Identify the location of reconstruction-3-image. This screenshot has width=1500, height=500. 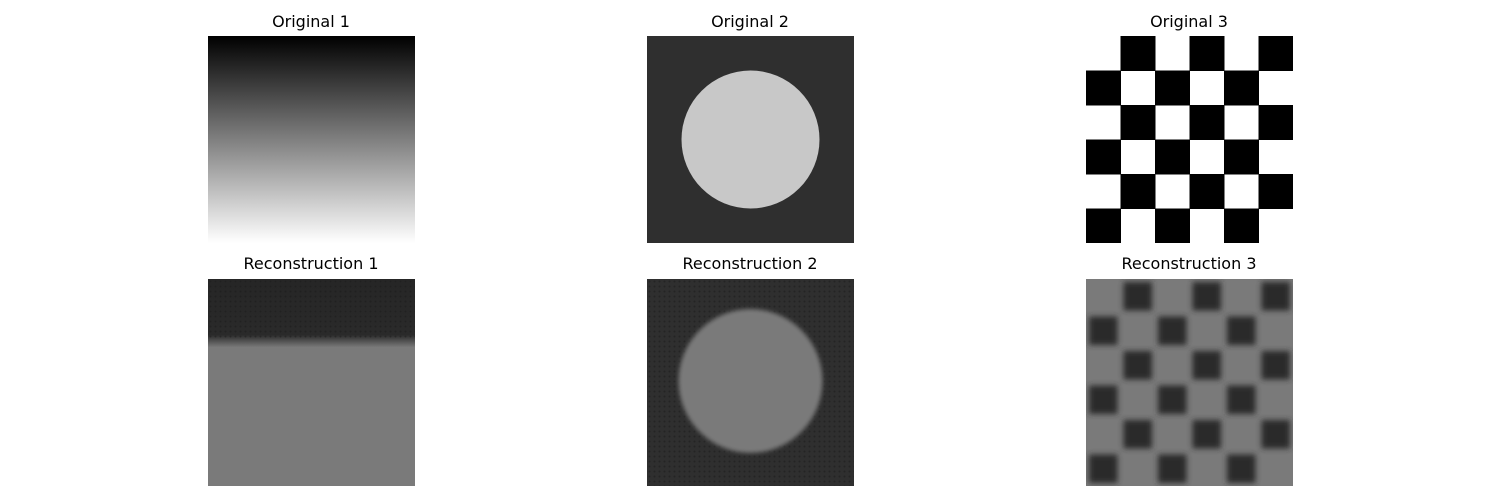
(1189, 382).